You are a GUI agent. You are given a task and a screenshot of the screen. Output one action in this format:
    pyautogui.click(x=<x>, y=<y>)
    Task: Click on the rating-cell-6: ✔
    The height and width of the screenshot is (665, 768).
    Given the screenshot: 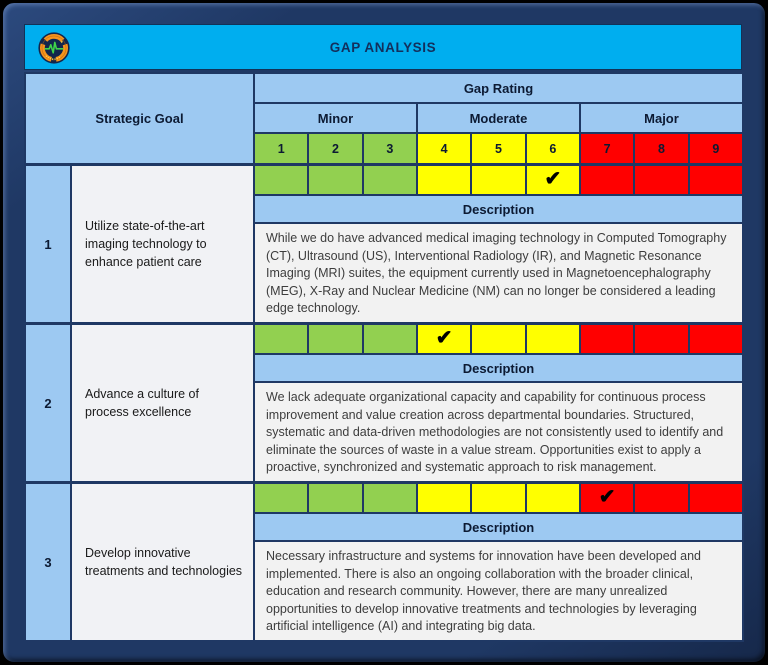 What is the action you would take?
    pyautogui.click(x=552, y=180)
    